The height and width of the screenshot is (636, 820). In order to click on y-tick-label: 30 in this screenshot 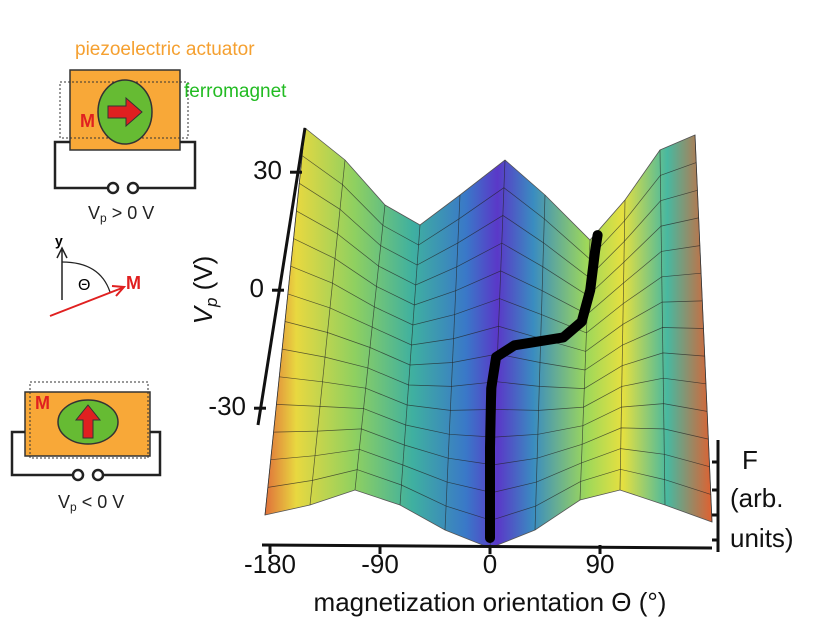, I will do `click(267, 170)`.